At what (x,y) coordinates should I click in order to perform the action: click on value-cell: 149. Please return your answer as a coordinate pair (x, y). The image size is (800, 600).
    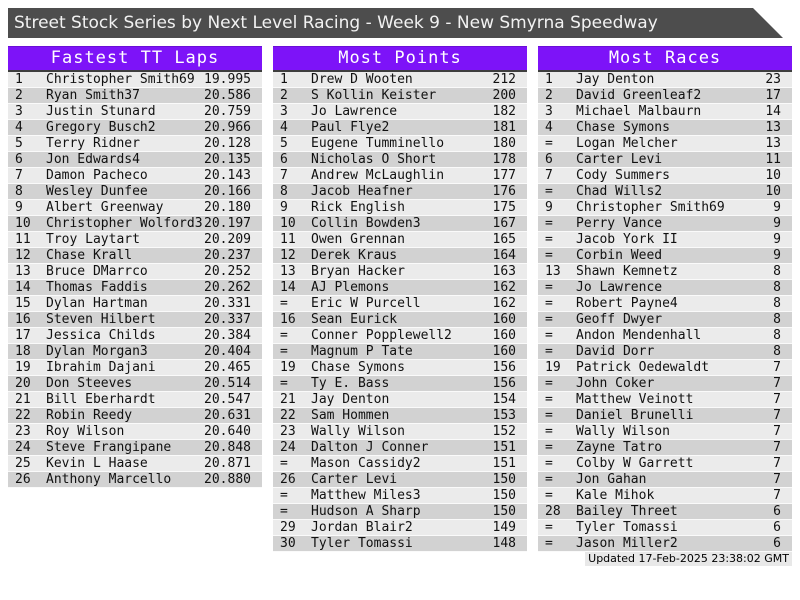
    Looking at the image, I should click on (504, 527).